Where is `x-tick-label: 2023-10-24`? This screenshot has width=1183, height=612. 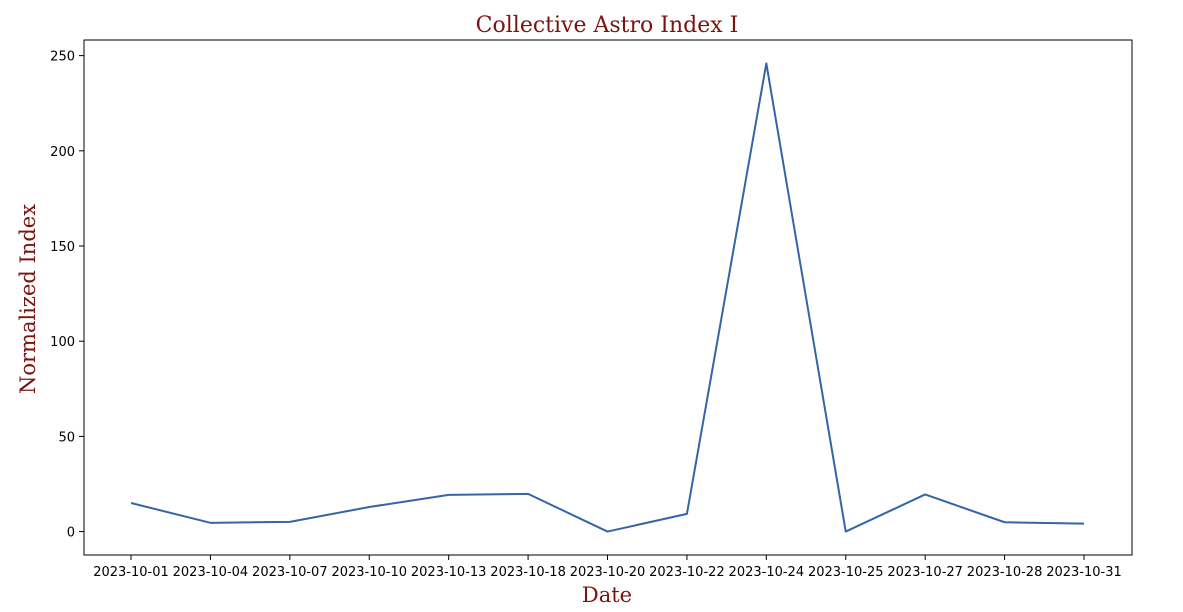 x-tick-label: 2023-10-24 is located at coordinates (767, 572).